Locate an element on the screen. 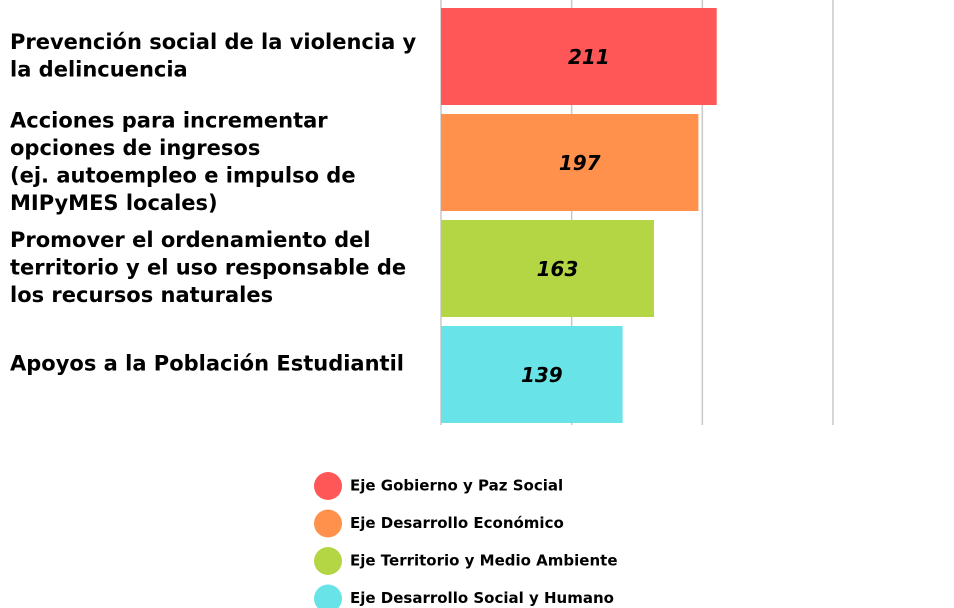 Image resolution: width=954 pixels, height=608 pixels. value-label: 139 is located at coordinates (542, 375).